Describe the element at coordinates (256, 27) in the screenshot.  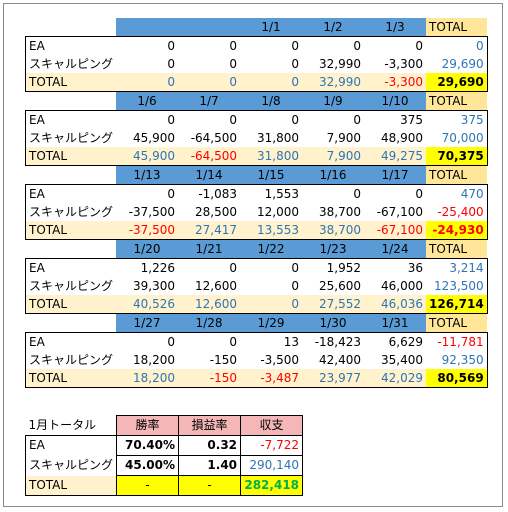
I see `week-header-row: 1/1 1/2 1/3 TOTAL` at that location.